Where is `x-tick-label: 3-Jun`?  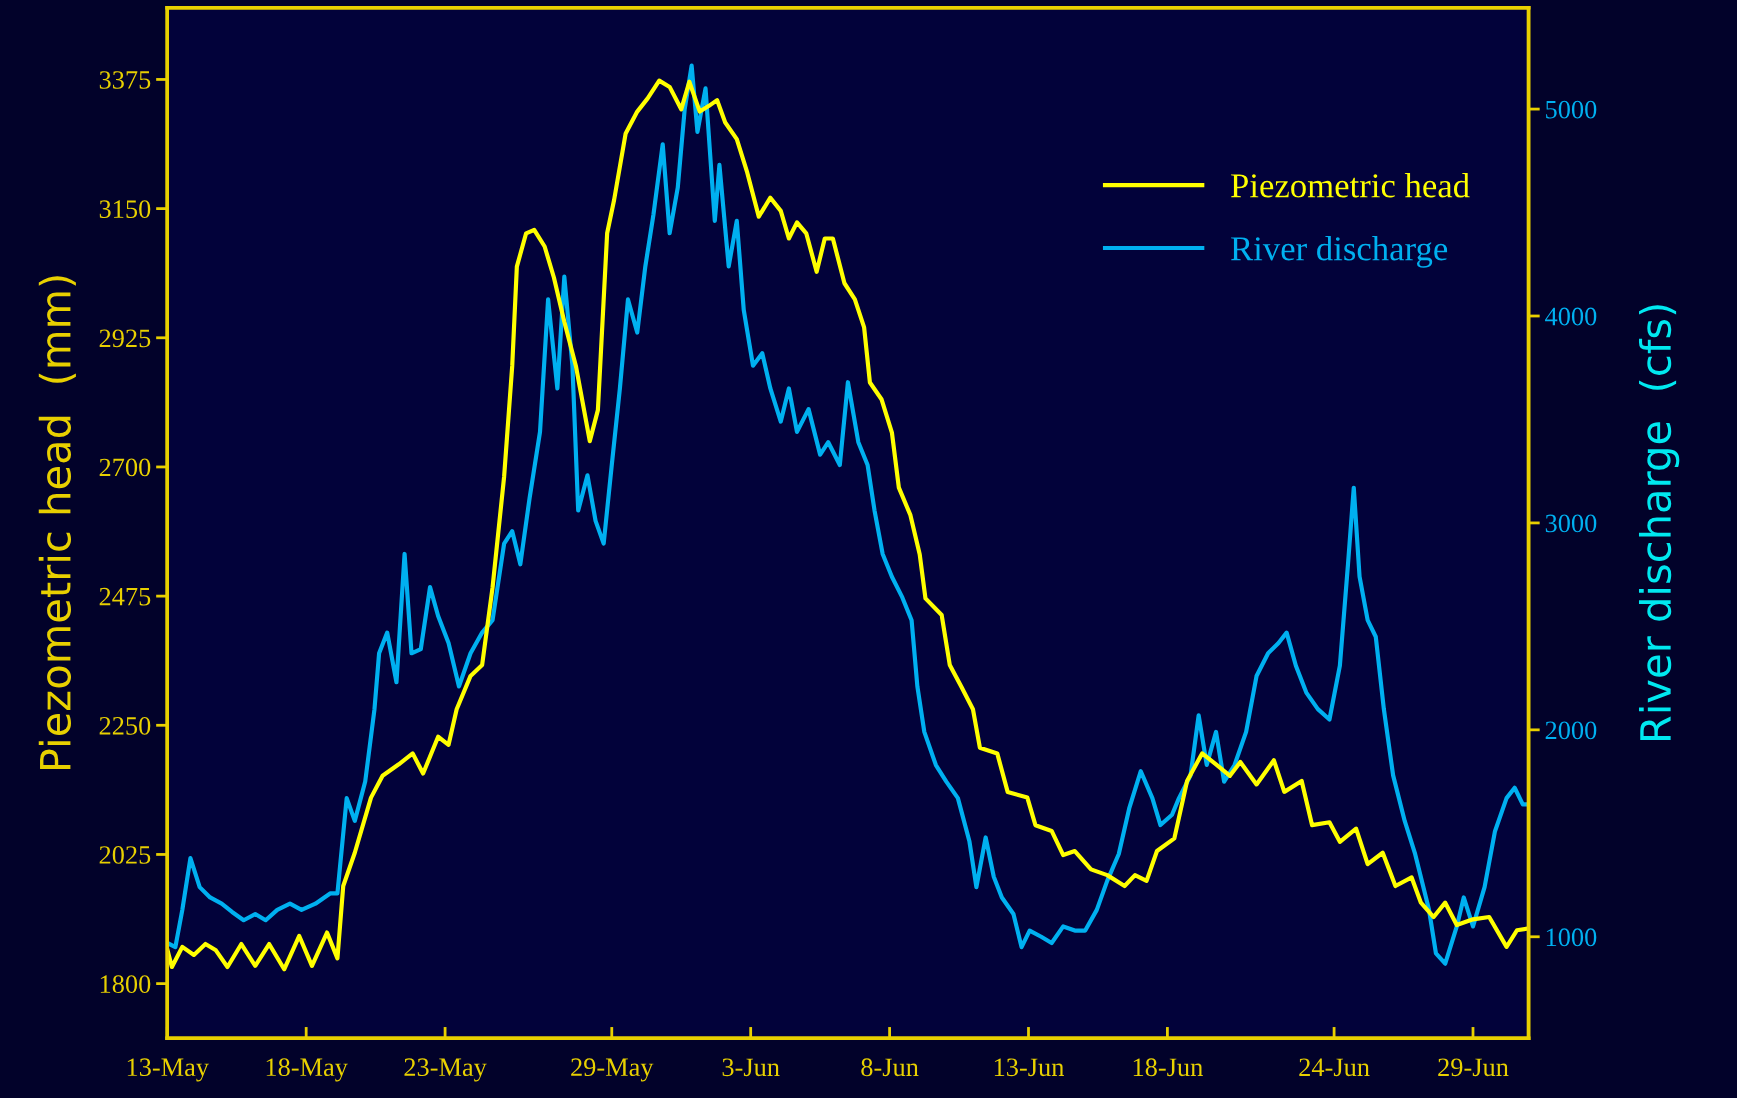 x-tick-label: 3-Jun is located at coordinates (751, 1067).